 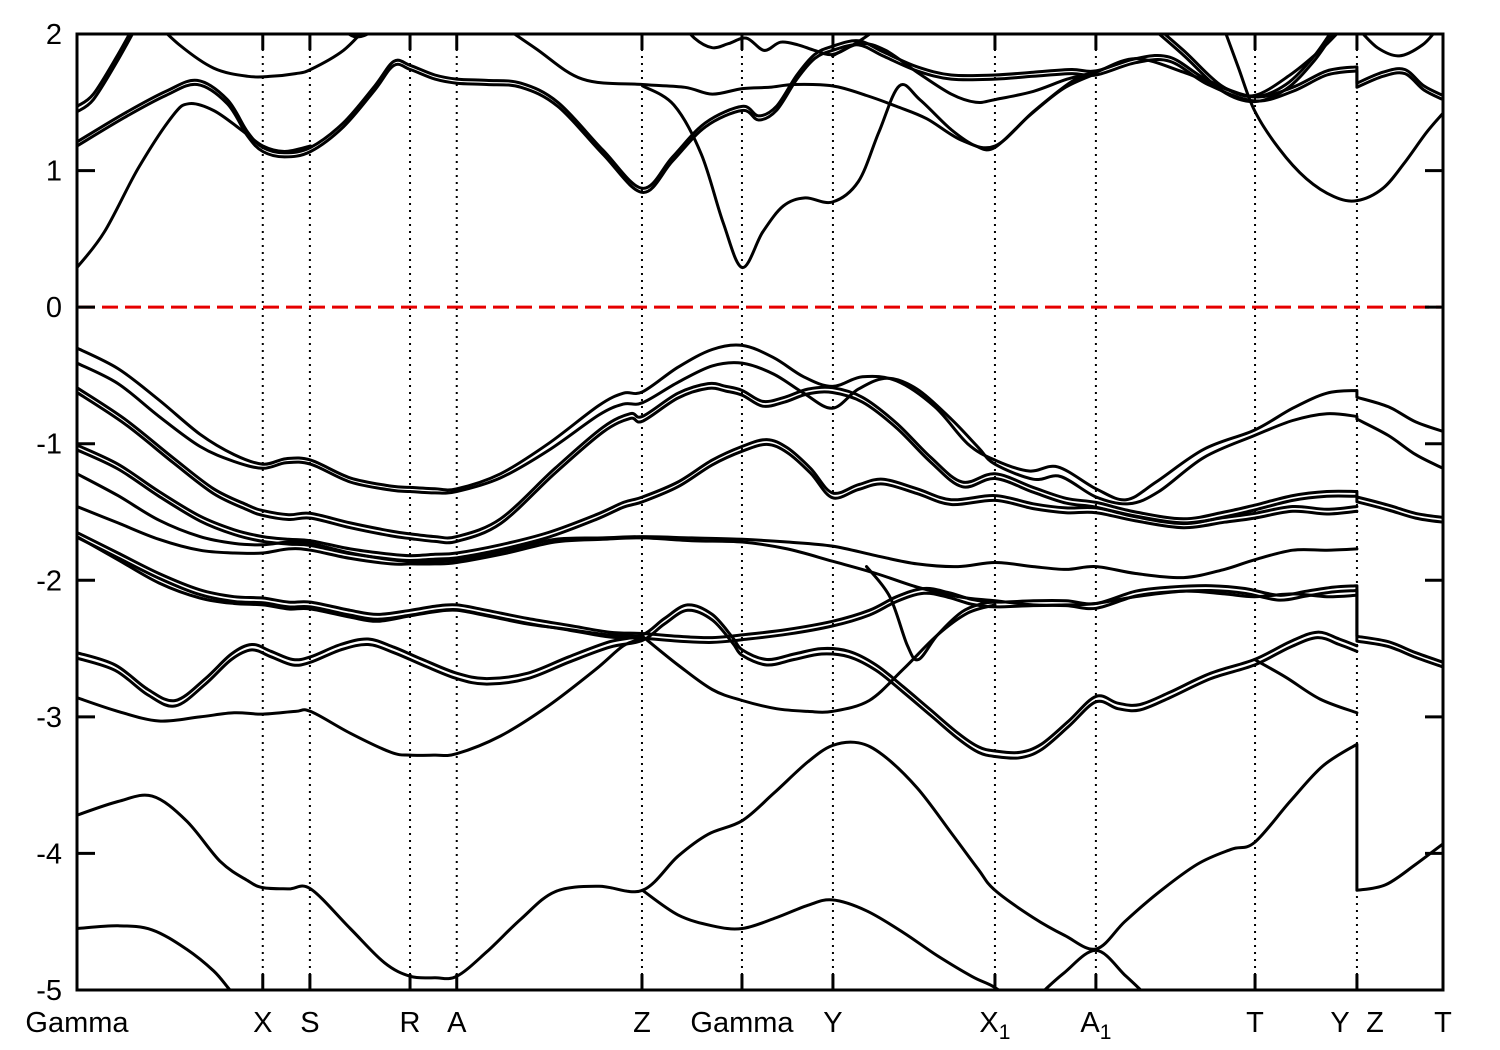 I want to click on y-tick-label: -4, so click(x=49, y=854).